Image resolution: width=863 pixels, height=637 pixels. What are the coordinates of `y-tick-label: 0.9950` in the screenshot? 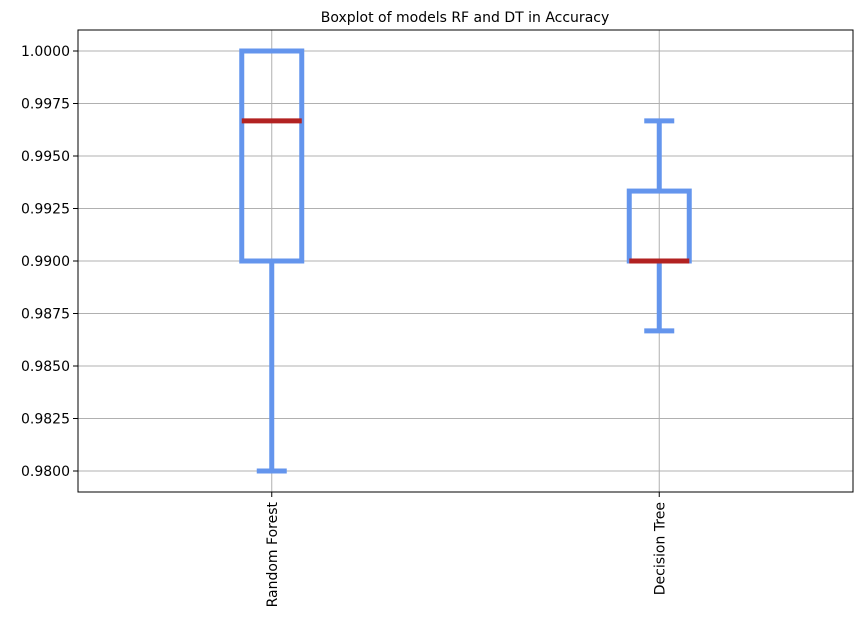 It's located at (45, 157).